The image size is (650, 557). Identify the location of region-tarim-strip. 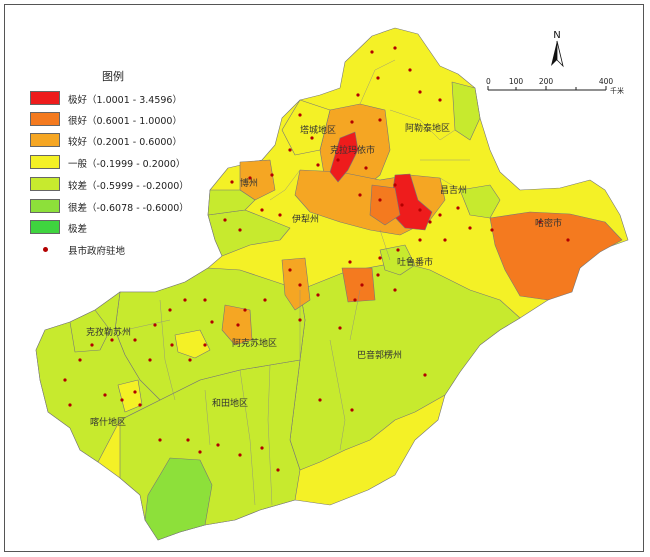
(397, 260).